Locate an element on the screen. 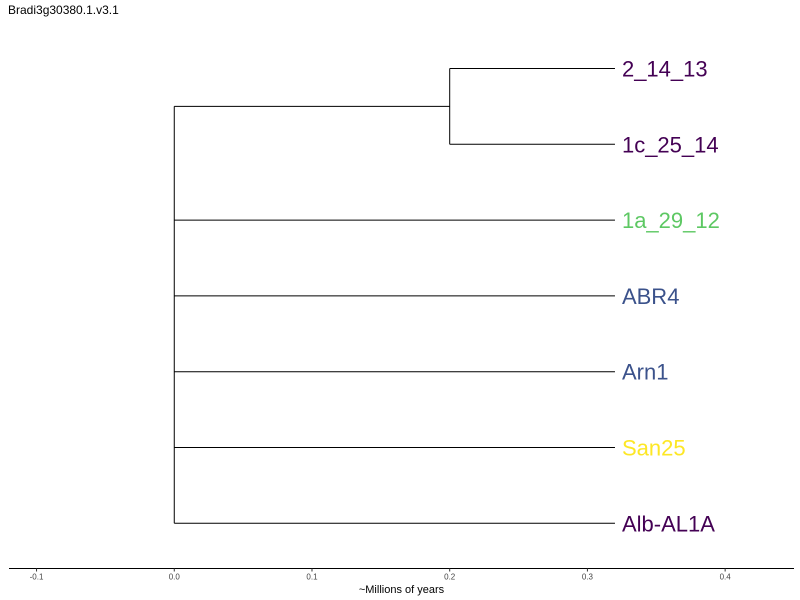 This screenshot has width=800, height=600. x-axis: -0.1 0.0 0.1 0.2 0.3 0.4 is located at coordinates (401, 575).